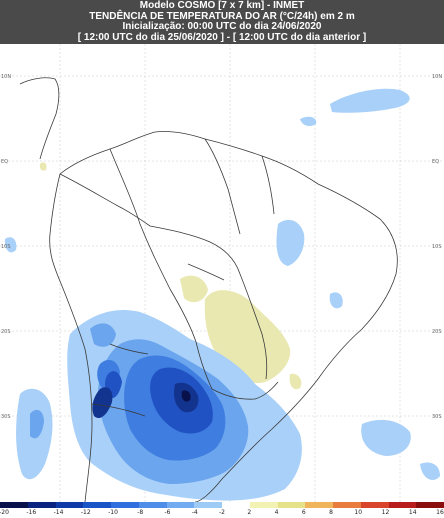 This screenshot has height=518, width=444. I want to click on latitude-labels-right: 10N EQ 10S 20S 30S, so click(437, 247).